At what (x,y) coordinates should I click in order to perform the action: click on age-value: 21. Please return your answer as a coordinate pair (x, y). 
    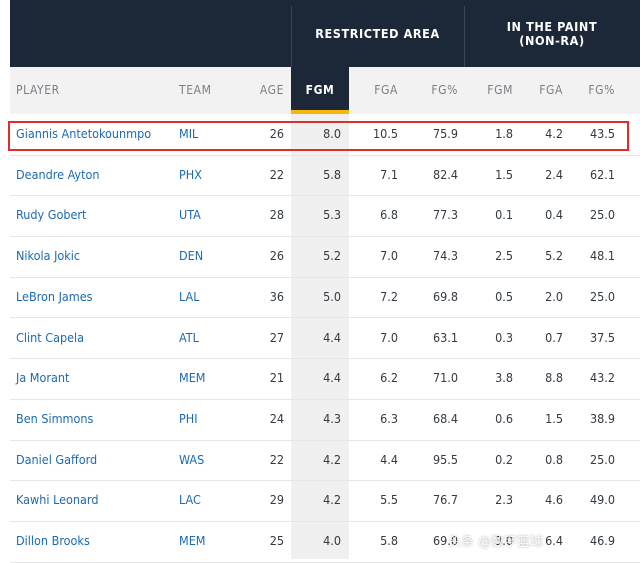
    Looking at the image, I should click on (276, 378).